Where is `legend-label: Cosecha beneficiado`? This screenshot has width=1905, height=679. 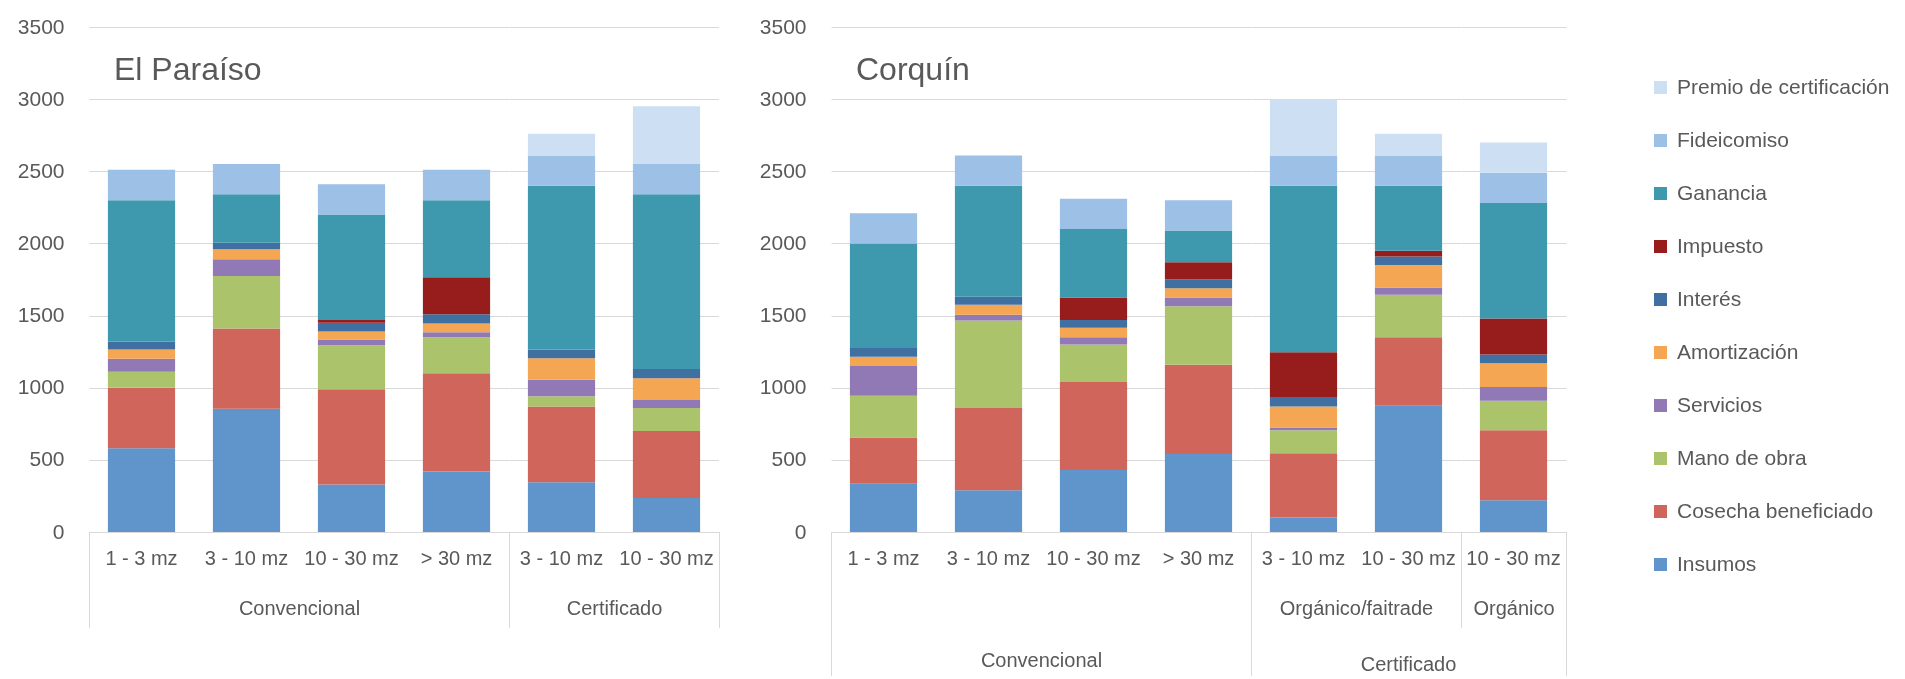
legend-label: Cosecha beneficiado is located at coordinates (1775, 510).